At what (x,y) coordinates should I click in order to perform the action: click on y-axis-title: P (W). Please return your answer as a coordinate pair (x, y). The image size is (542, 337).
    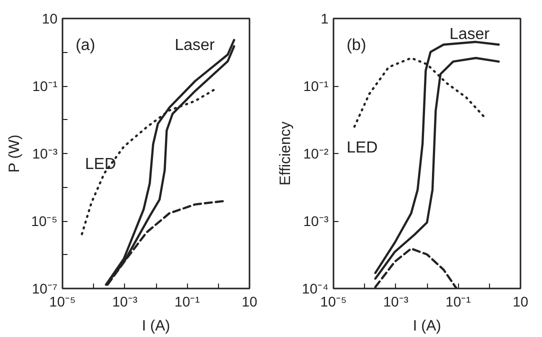
    Looking at the image, I should click on (15, 153).